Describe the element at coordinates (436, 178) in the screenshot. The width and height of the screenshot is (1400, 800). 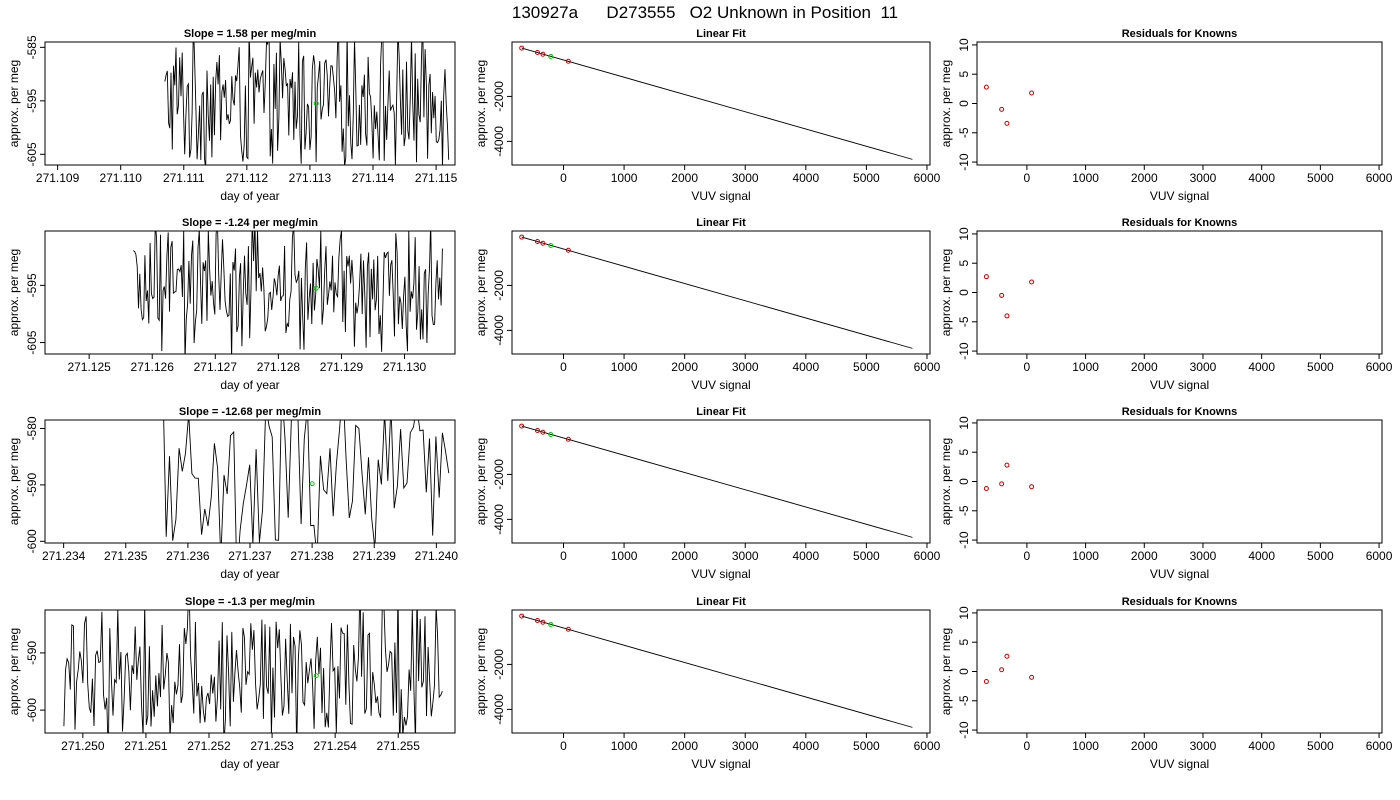
I see `x-tick-label: 271.115` at that location.